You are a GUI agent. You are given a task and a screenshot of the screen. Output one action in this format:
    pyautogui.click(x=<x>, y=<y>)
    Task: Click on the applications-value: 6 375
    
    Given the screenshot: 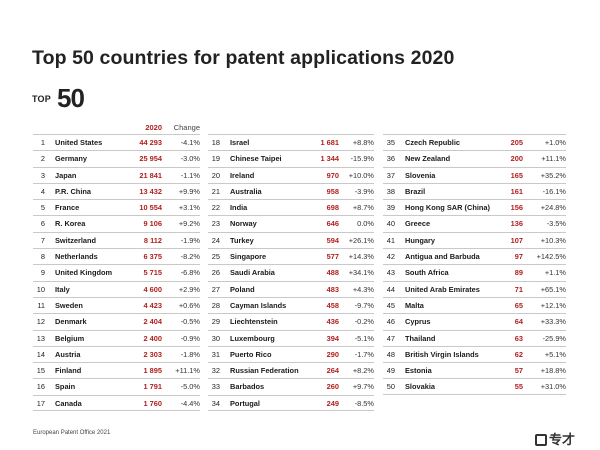 What is the action you would take?
    pyautogui.click(x=153, y=257)
    